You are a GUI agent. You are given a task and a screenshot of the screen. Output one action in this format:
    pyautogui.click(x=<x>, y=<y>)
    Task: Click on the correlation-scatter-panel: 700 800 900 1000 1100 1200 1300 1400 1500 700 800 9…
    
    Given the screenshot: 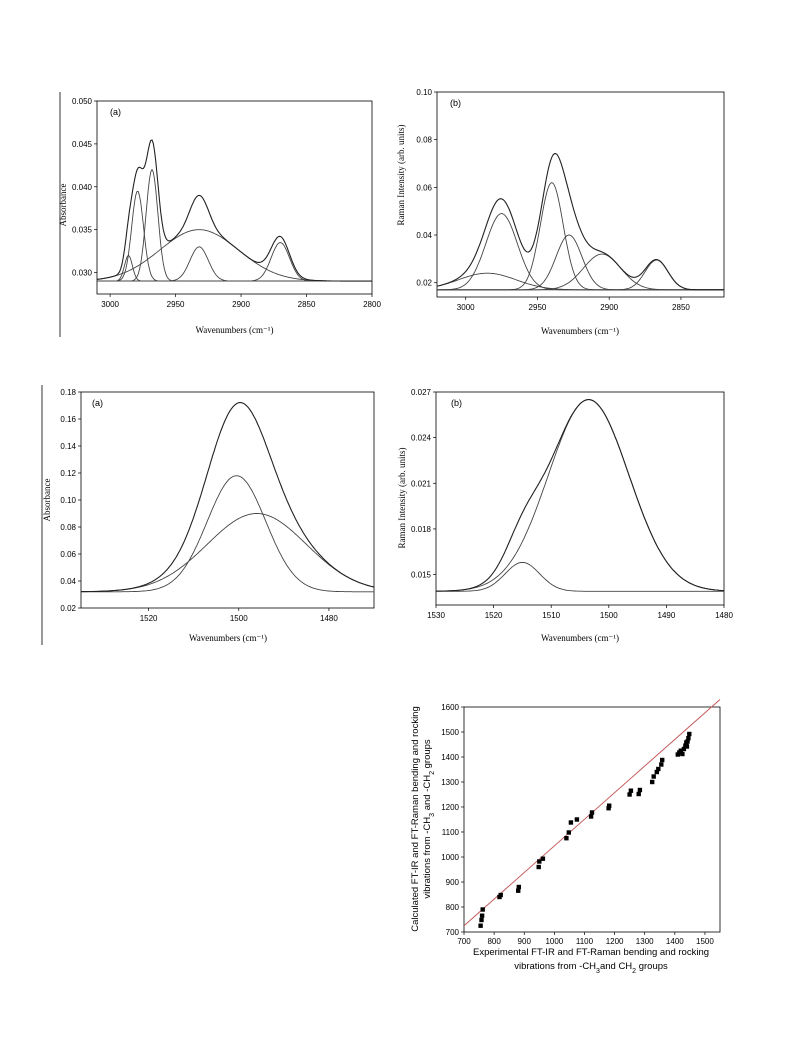 What is the action you would take?
    pyautogui.click(x=565, y=837)
    